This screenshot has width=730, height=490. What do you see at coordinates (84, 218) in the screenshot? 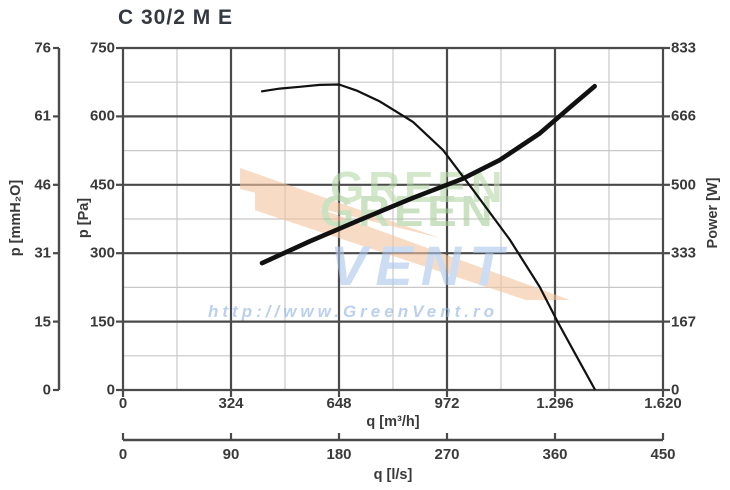
I see `axis-label-pa: p [Pa]` at bounding box center [84, 218].